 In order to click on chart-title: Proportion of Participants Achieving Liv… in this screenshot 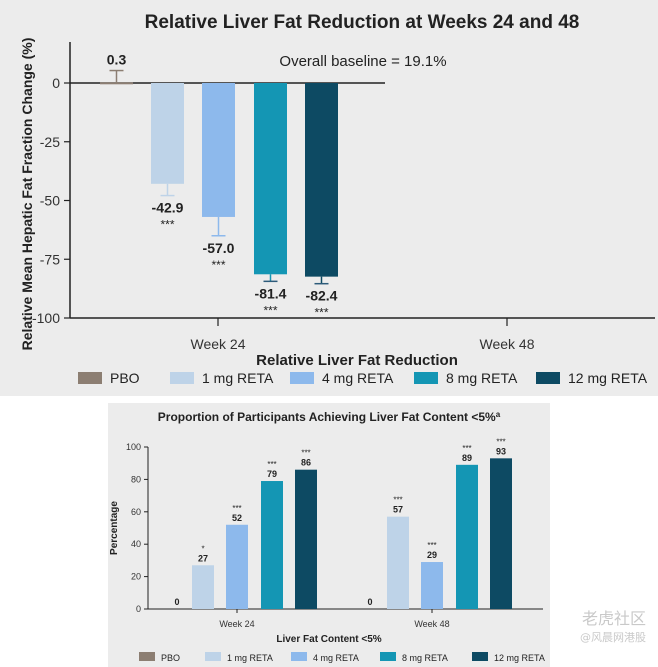, I will do `click(329, 417)`.